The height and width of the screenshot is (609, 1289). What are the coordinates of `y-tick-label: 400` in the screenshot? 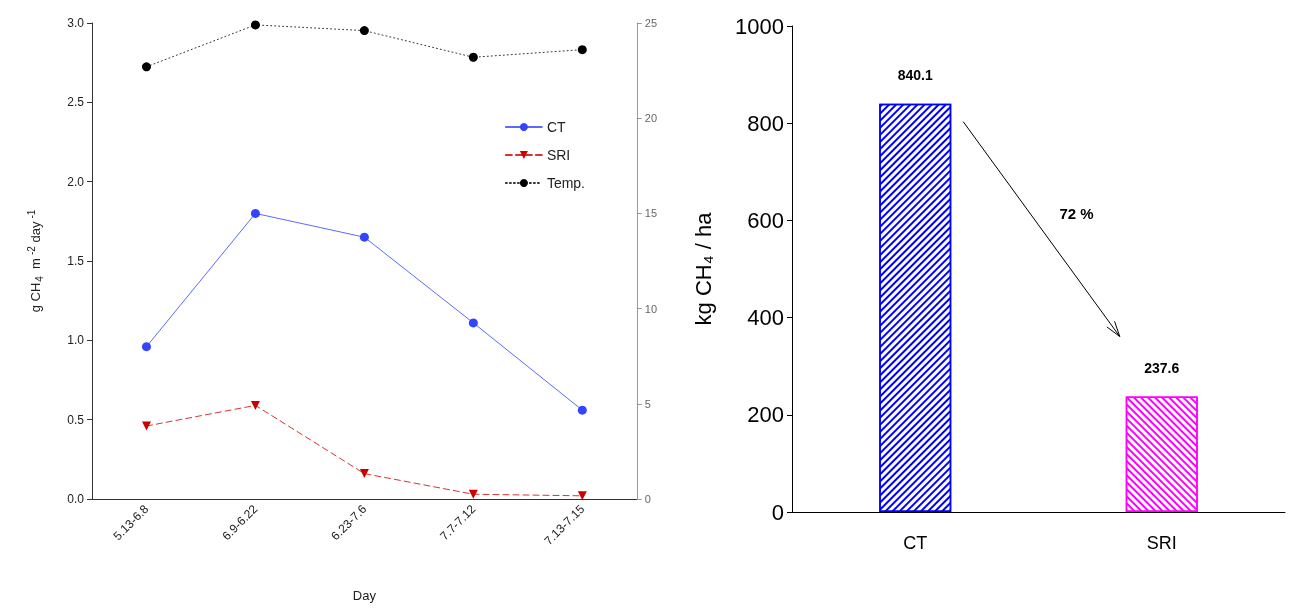 It's located at (765, 318).